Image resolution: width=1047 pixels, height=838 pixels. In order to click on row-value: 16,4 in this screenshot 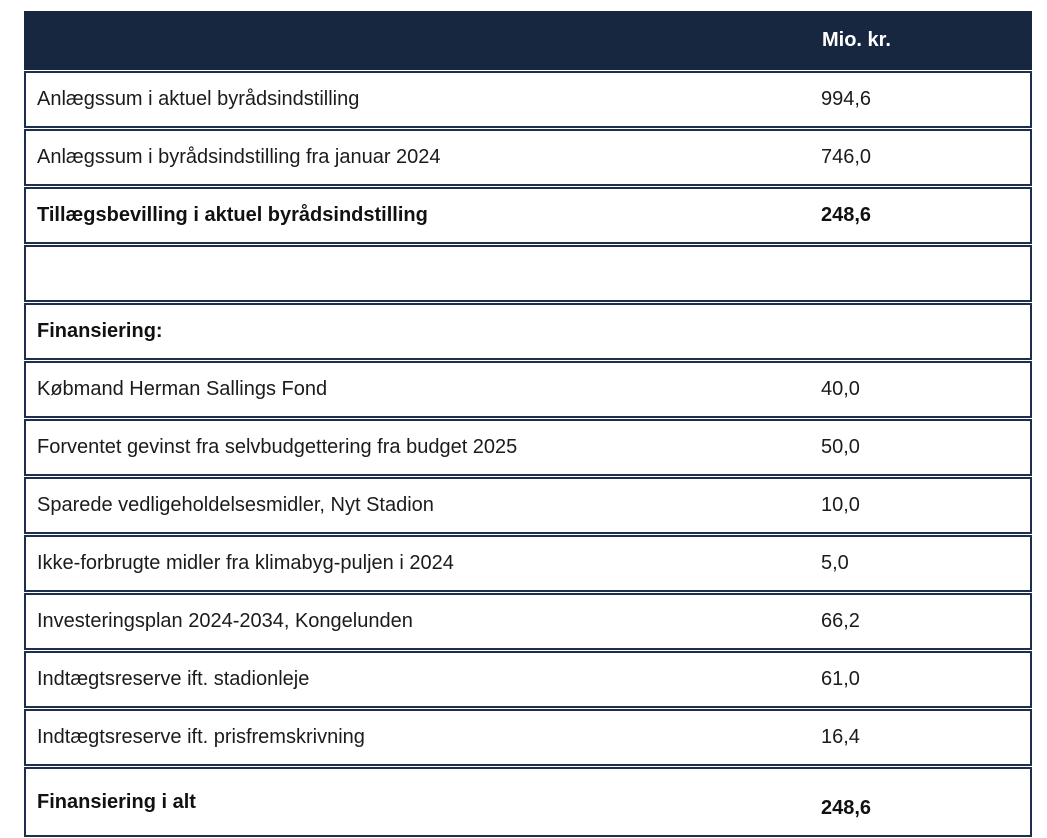, I will do `click(926, 737)`.